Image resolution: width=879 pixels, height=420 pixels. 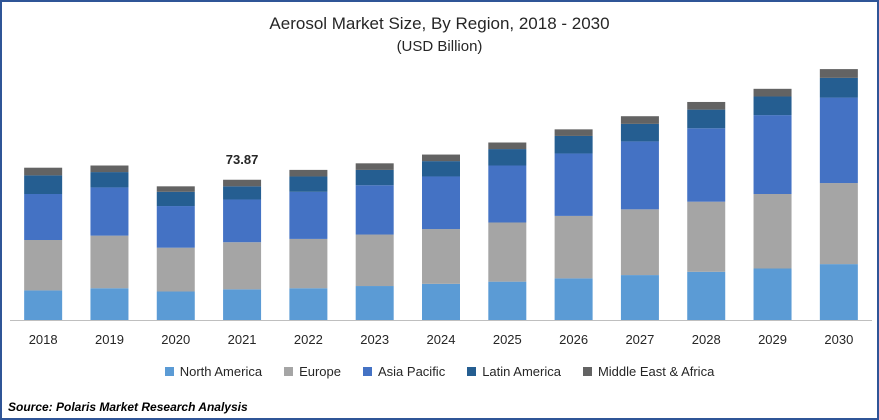 What do you see at coordinates (374, 339) in the screenshot?
I see `x-tick-label: 2023` at bounding box center [374, 339].